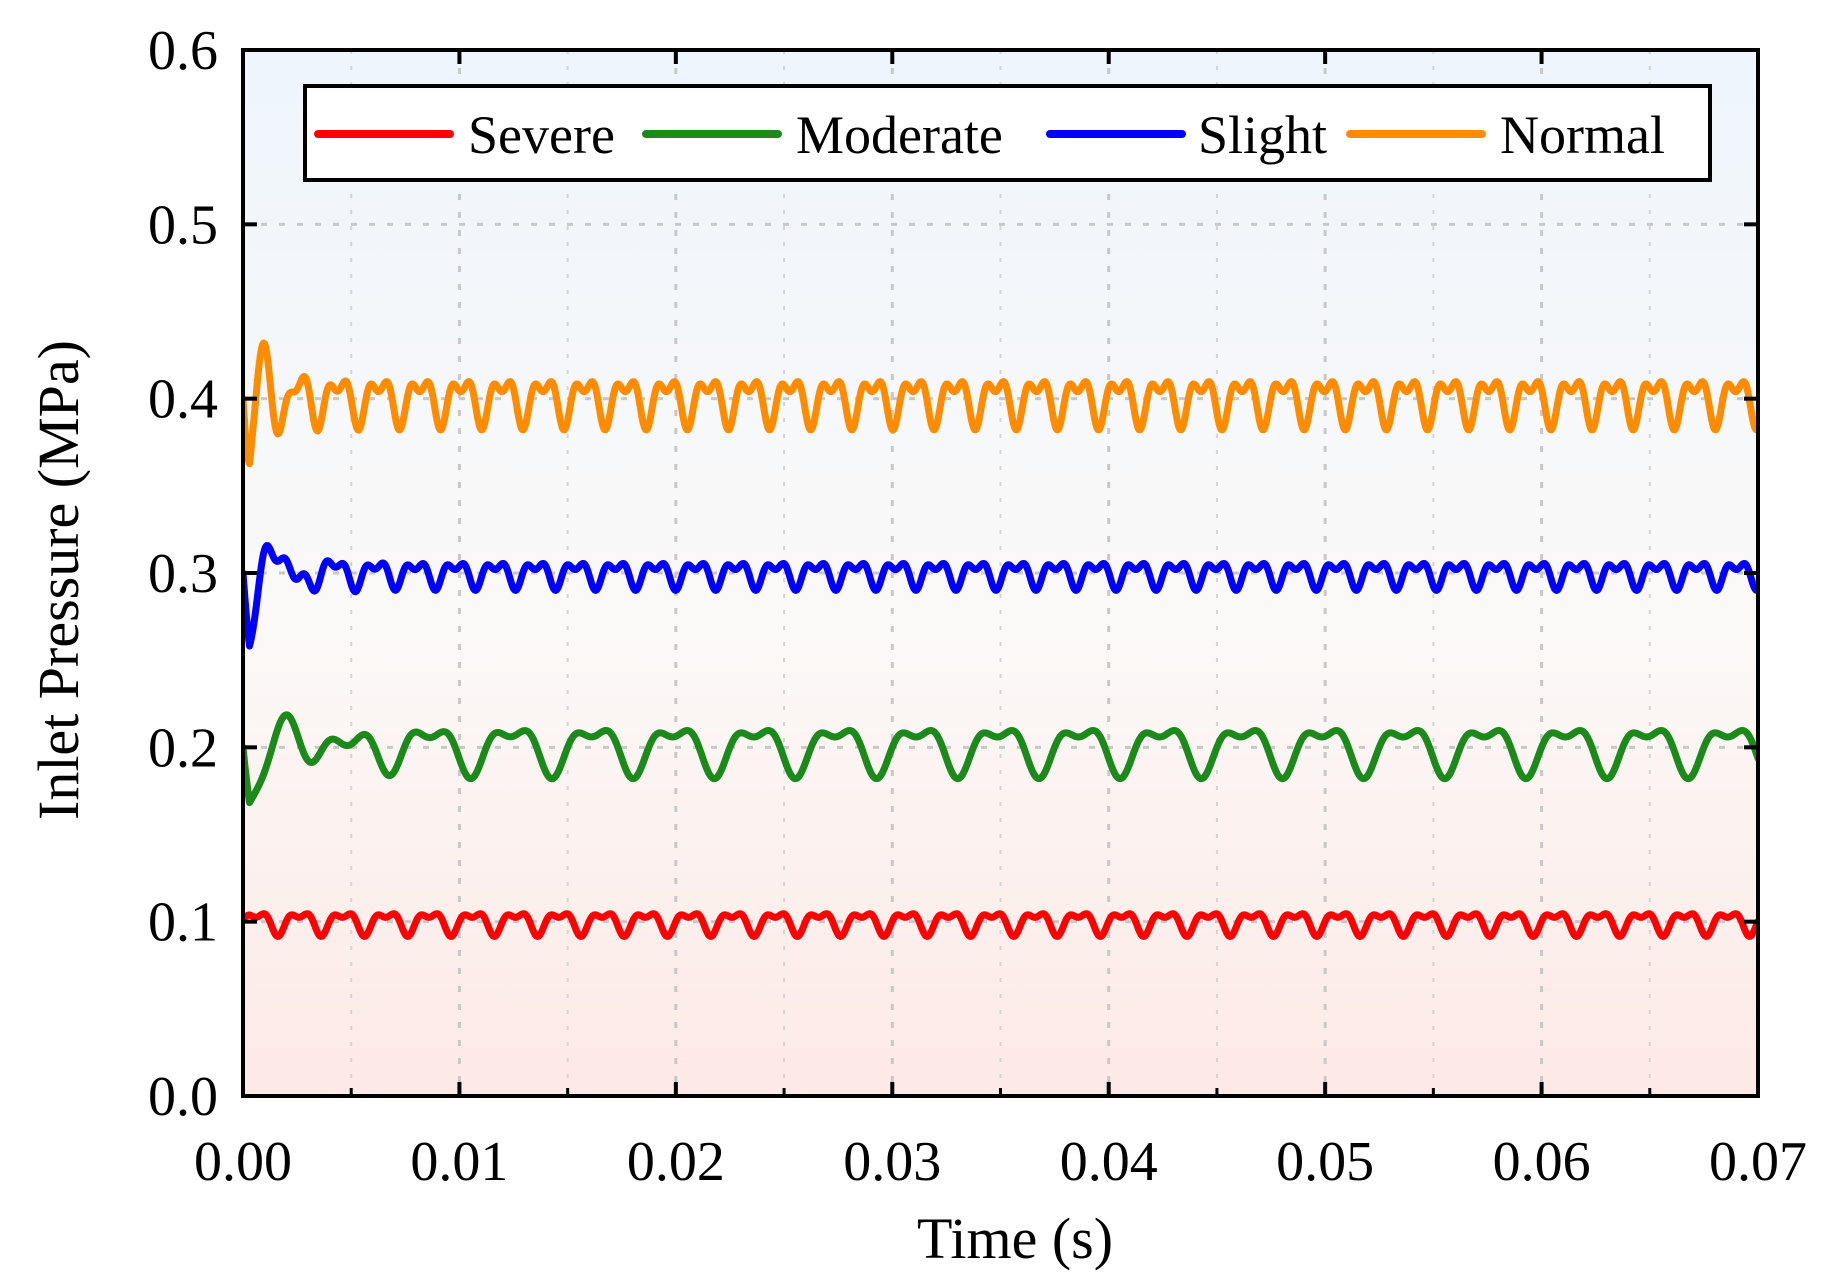  I want to click on y-tick-label: 0.5, so click(183, 225).